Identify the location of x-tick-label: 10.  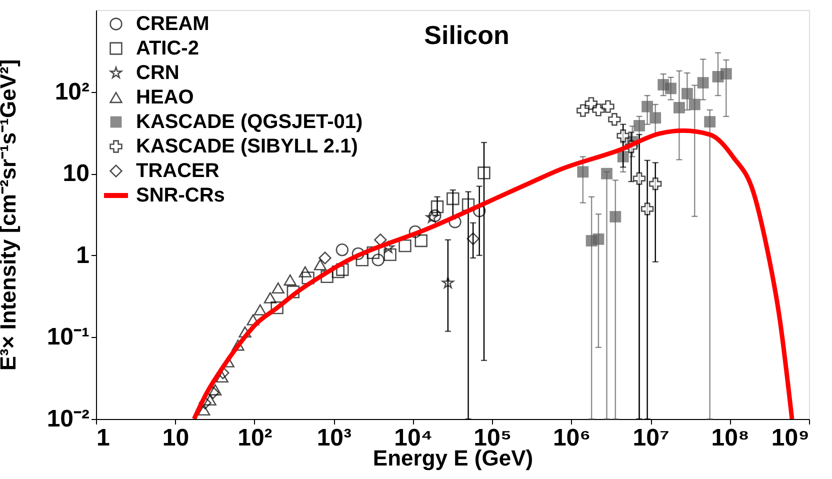
(176, 438).